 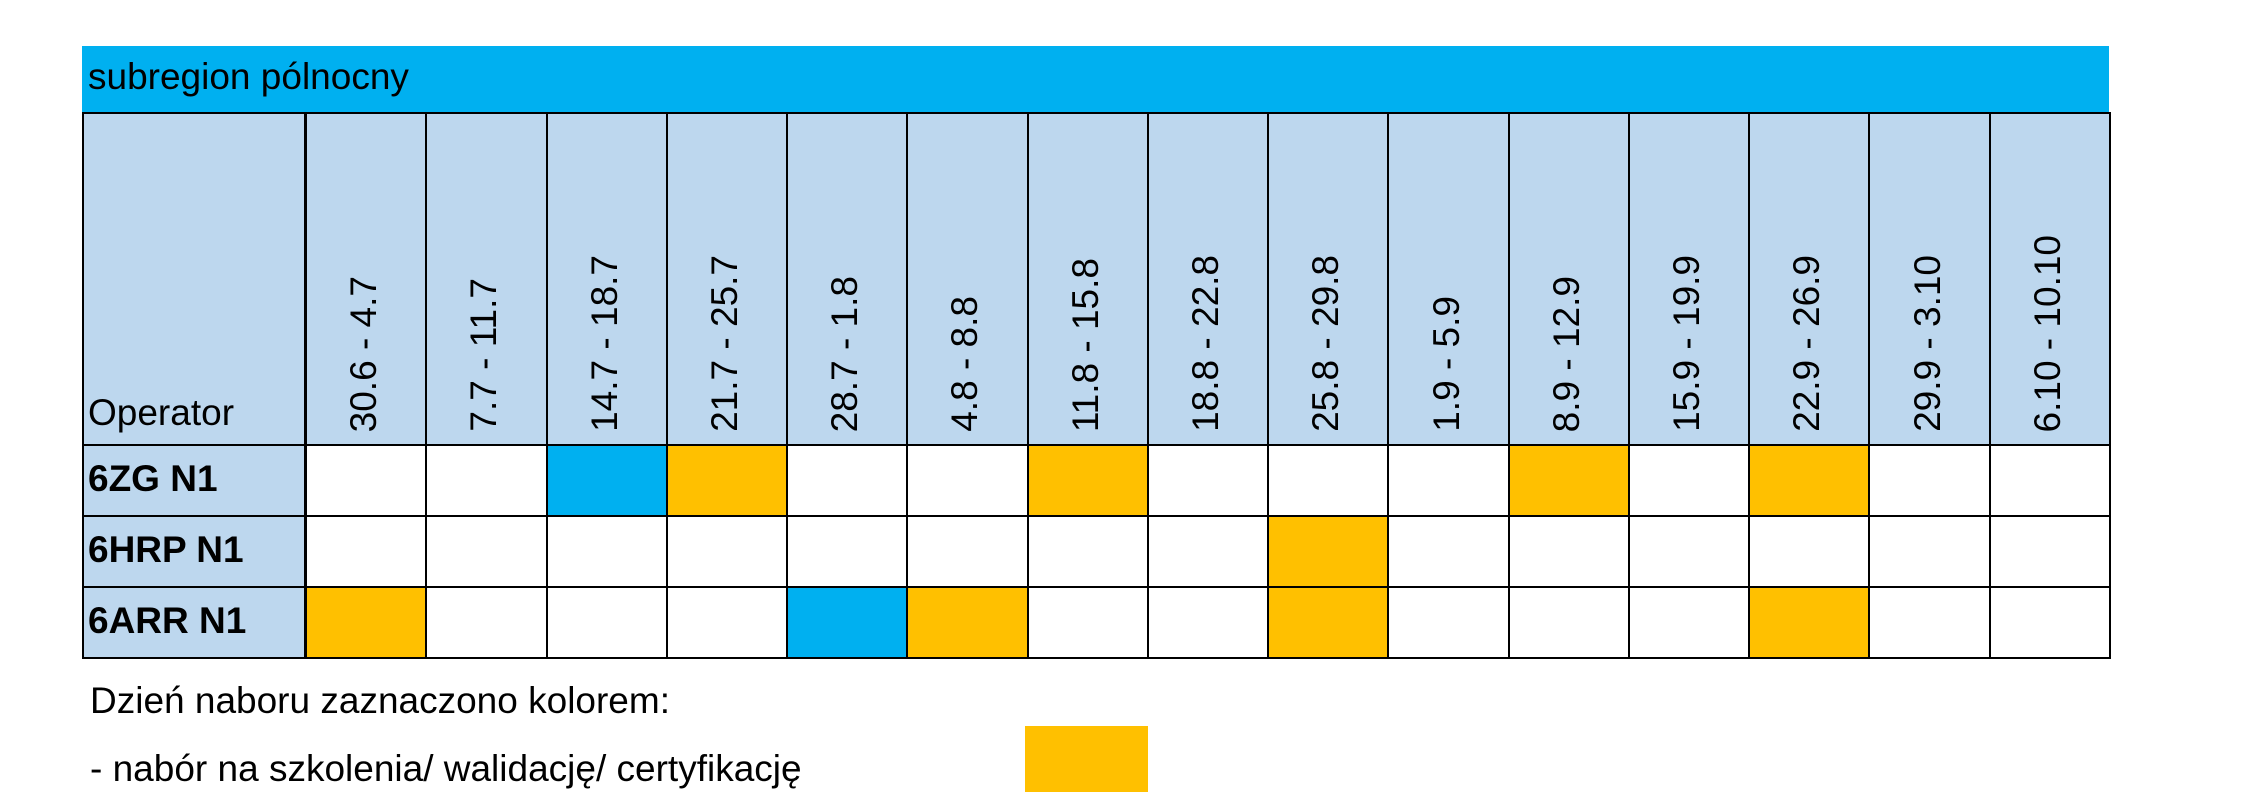 What do you see at coordinates (364, 353) in the screenshot?
I see `column-label: 30.6 - 4.7` at bounding box center [364, 353].